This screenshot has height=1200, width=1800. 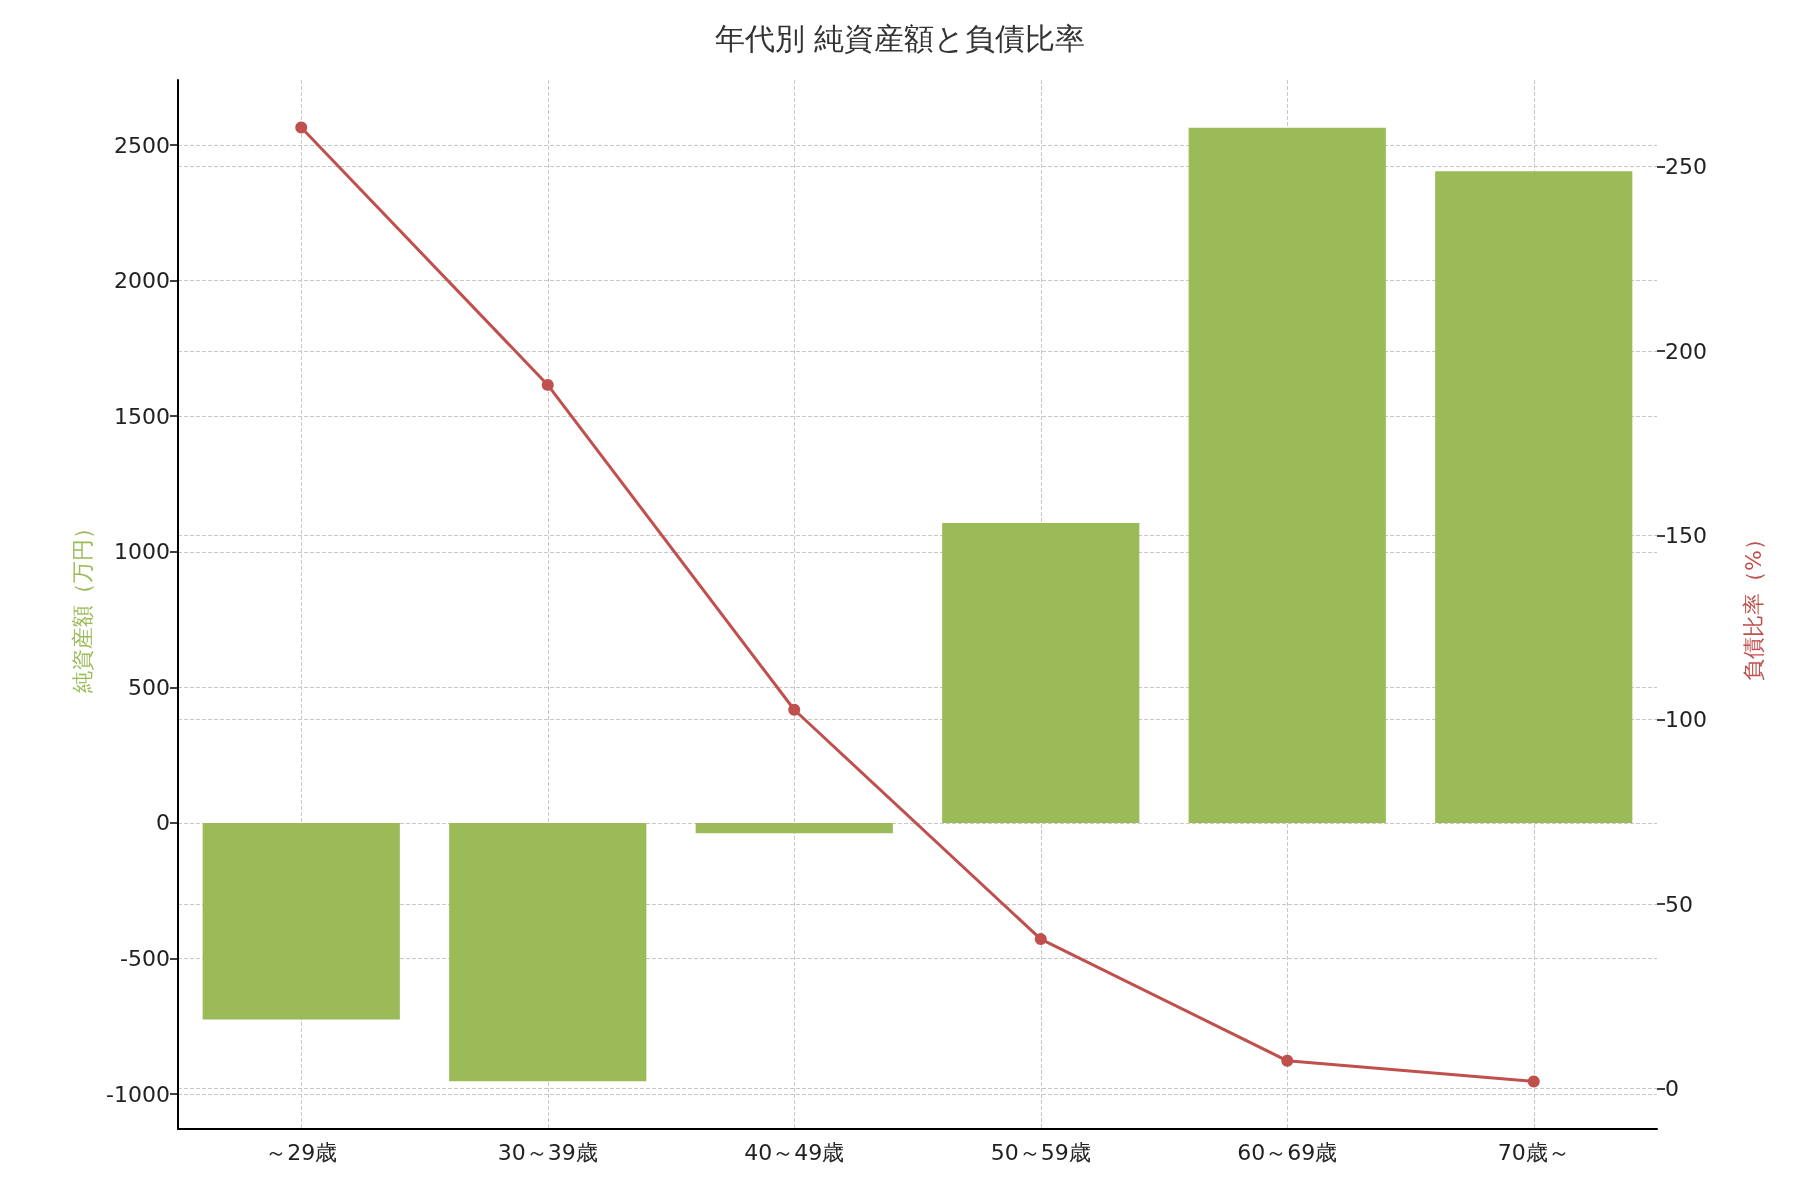 What do you see at coordinates (142, 416) in the screenshot?
I see `y-tick-label: 1500` at bounding box center [142, 416].